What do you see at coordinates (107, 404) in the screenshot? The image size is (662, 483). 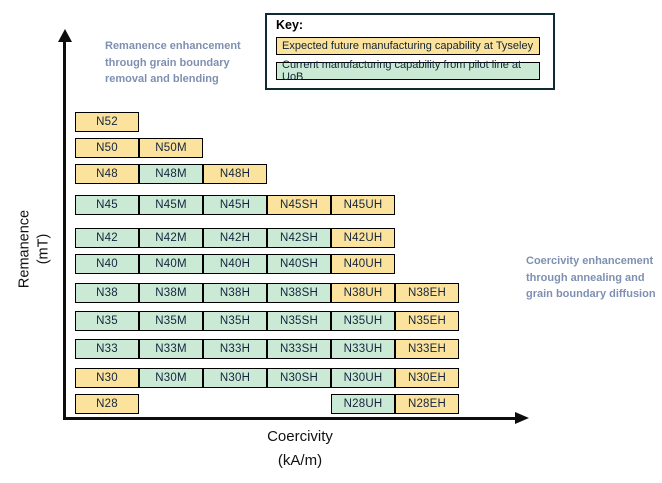 I see `grade-cell-n28: N28` at bounding box center [107, 404].